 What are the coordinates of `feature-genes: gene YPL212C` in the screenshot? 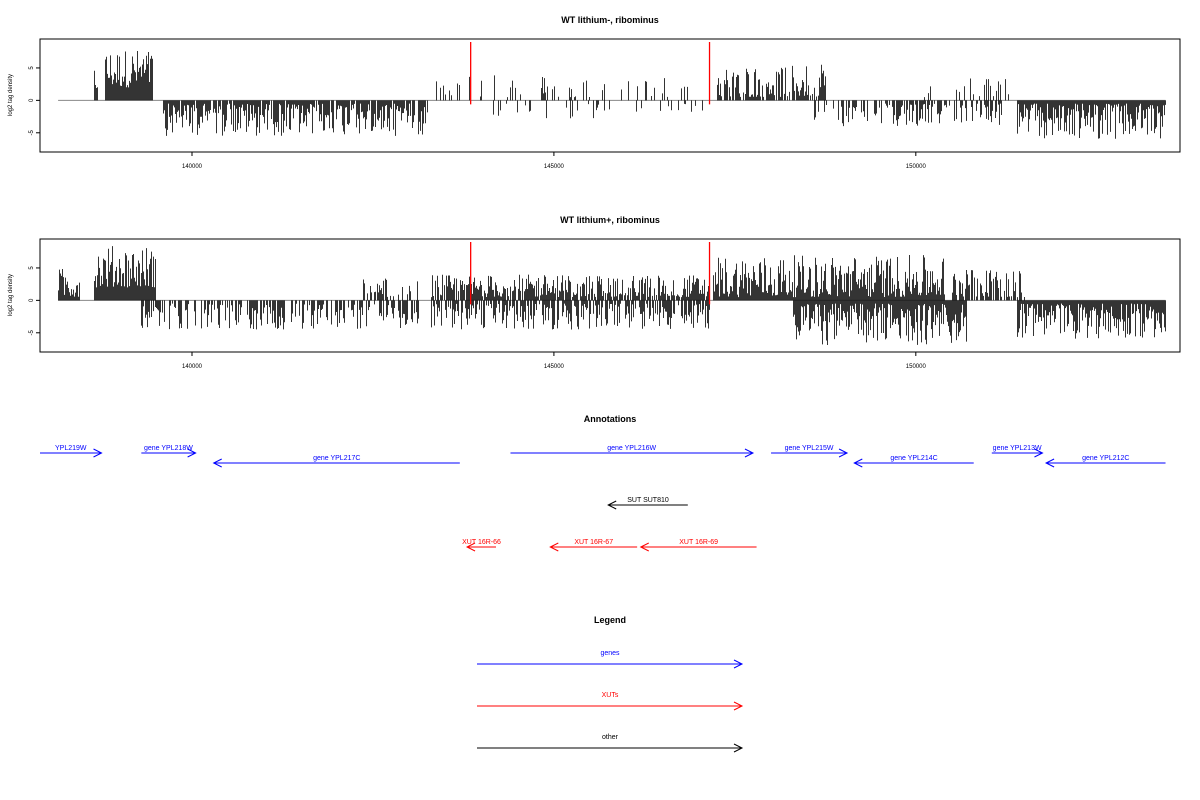 It's located at (1105, 461).